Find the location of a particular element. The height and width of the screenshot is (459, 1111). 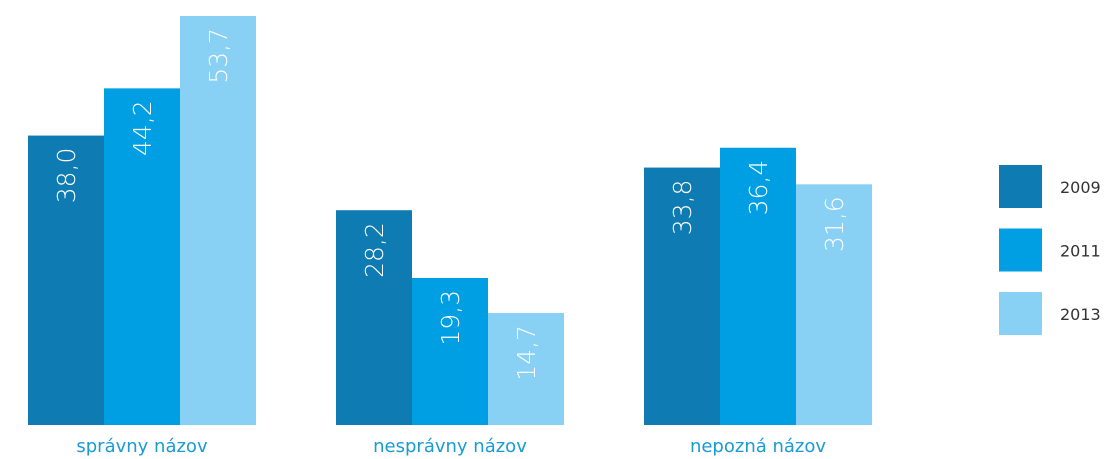

value-label: 36,4 is located at coordinates (758, 188).